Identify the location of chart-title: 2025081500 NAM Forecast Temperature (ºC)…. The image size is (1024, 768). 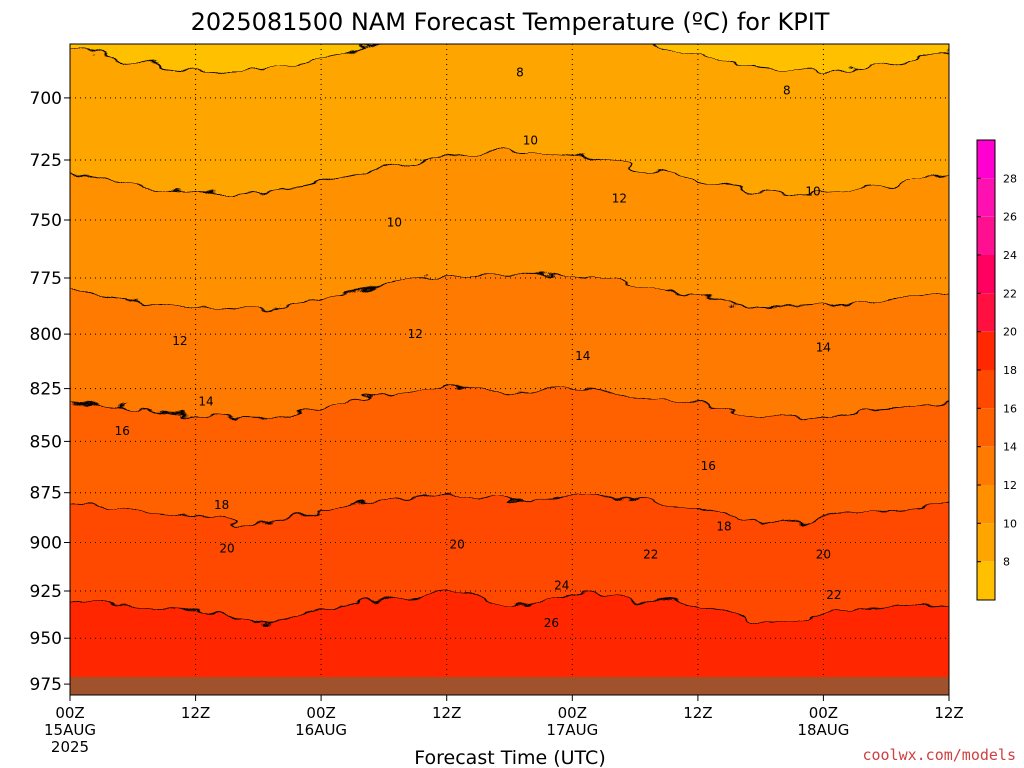
(510, 22).